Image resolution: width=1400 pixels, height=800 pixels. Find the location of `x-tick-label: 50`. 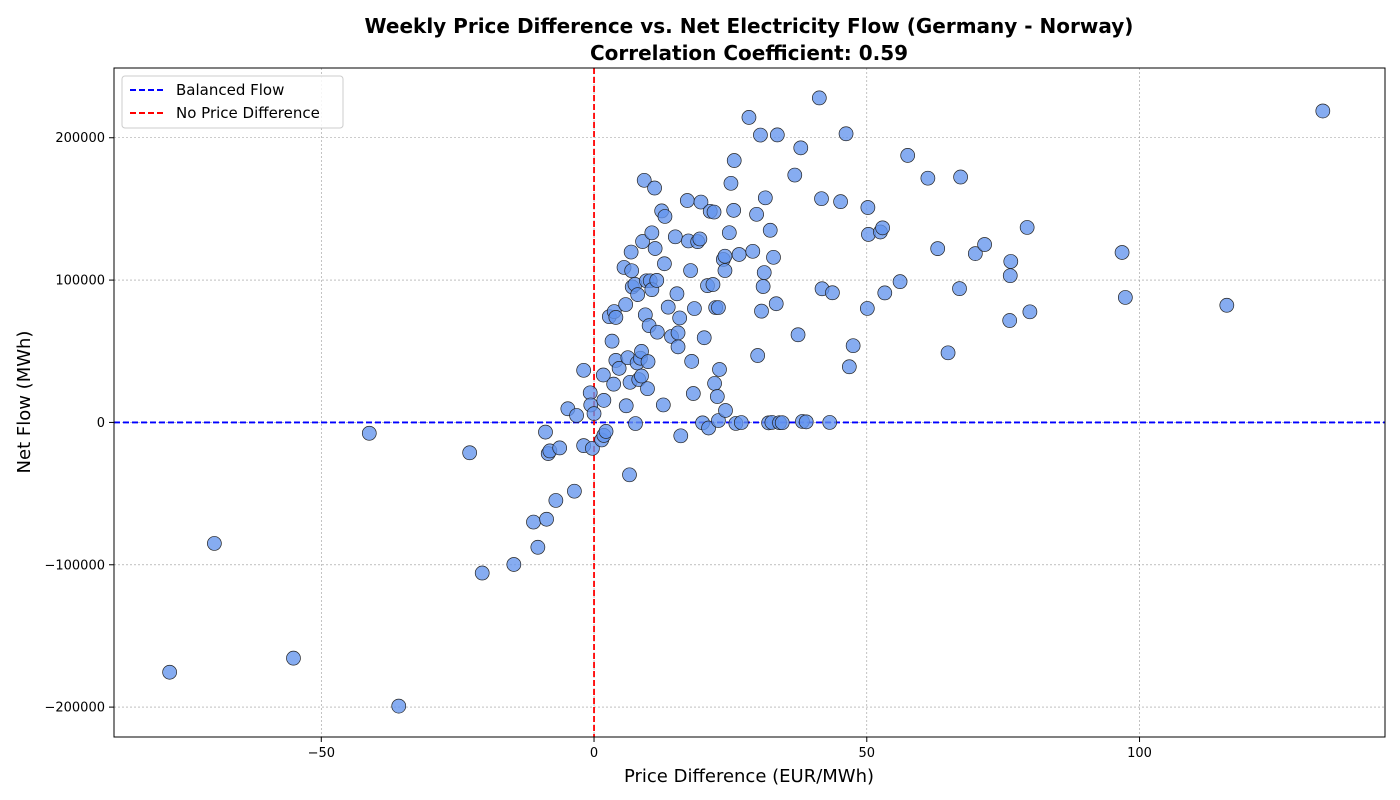

x-tick-label: 50 is located at coordinates (867, 753).